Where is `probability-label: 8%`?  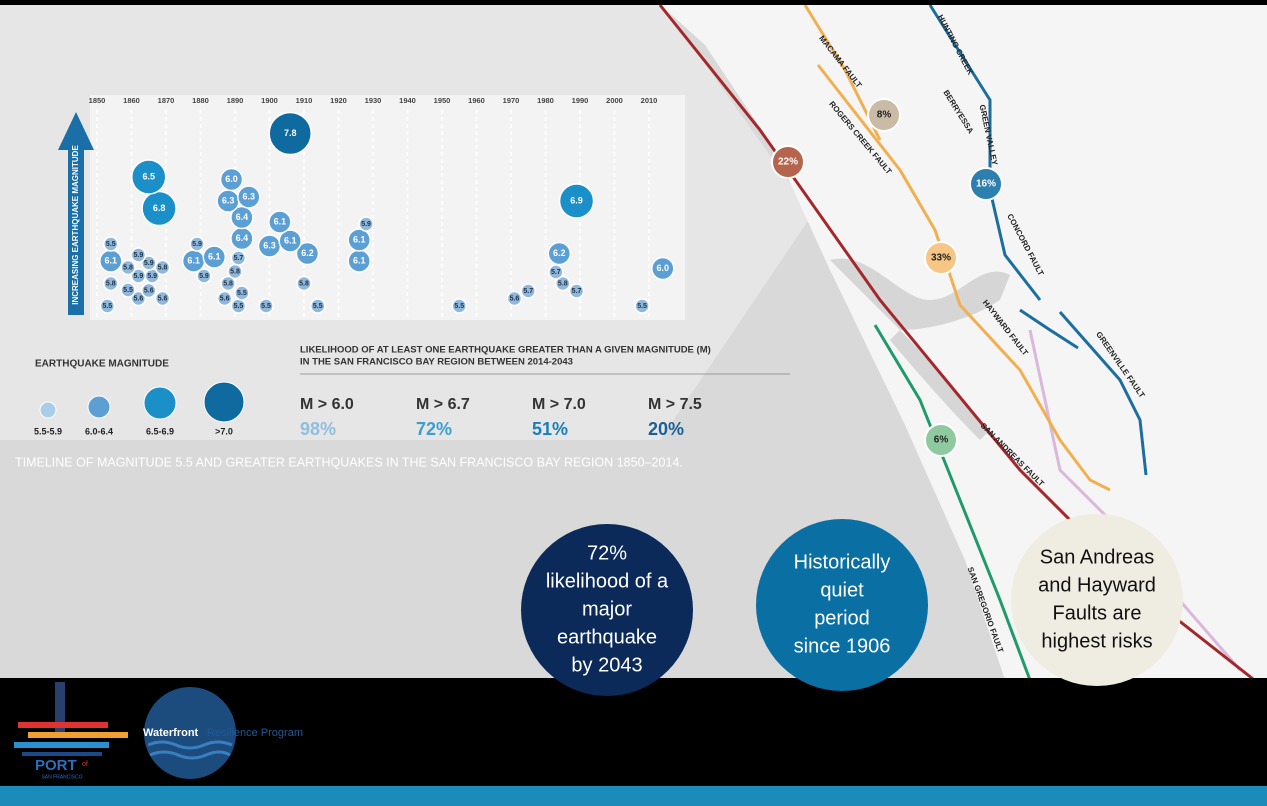
probability-label: 8% is located at coordinates (884, 115).